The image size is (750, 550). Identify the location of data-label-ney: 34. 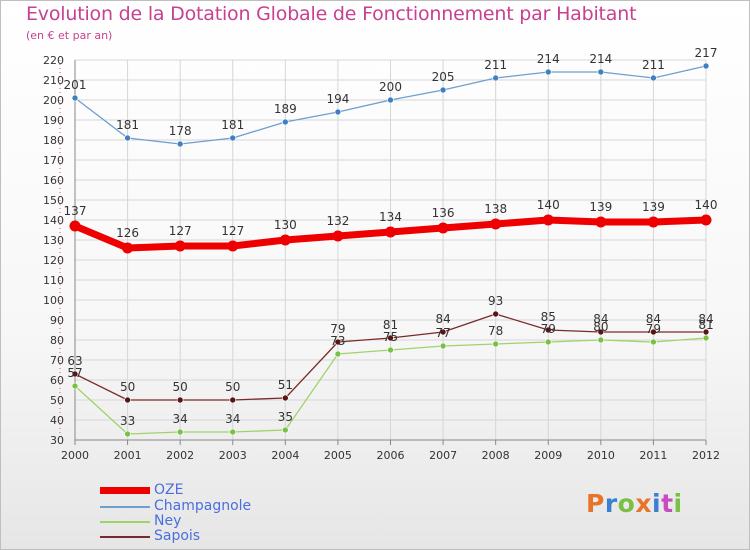
(232, 419).